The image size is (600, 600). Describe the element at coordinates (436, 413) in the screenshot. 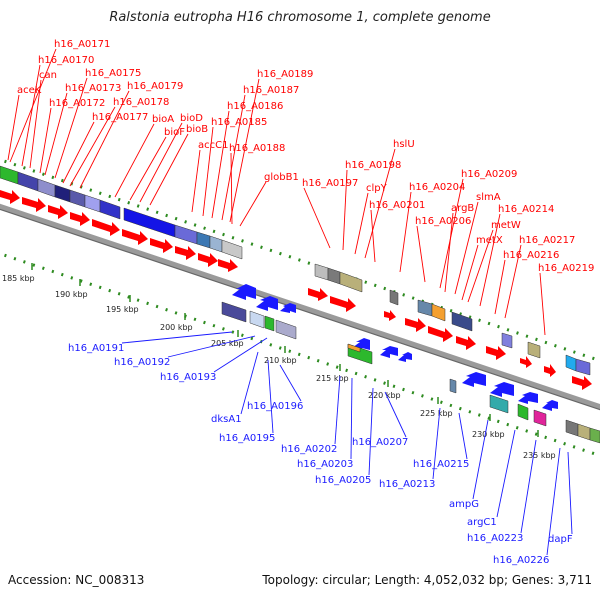

I see `tick-label: 225 kbp` at that location.